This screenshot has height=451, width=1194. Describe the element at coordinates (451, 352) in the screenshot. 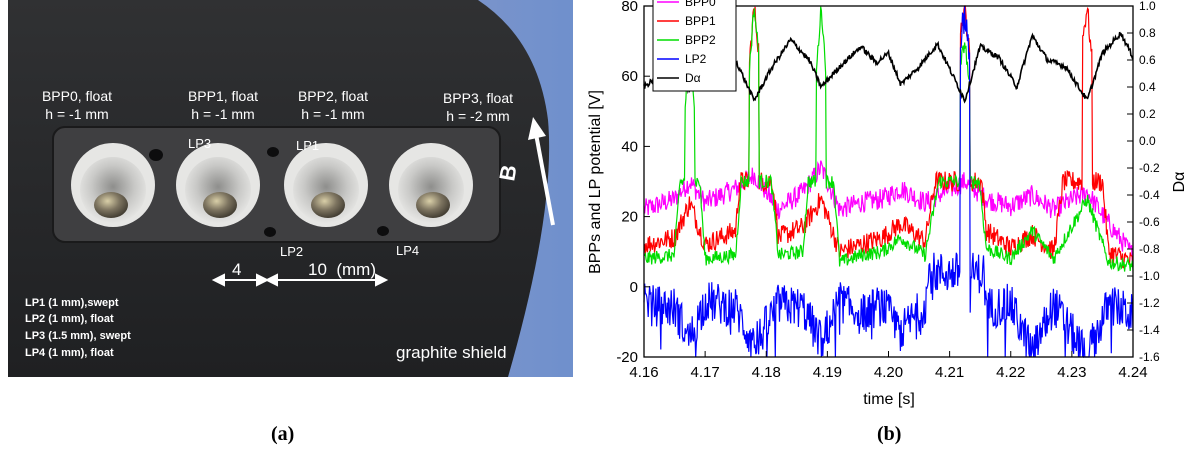

I see `shield-label: graphite shield` at that location.